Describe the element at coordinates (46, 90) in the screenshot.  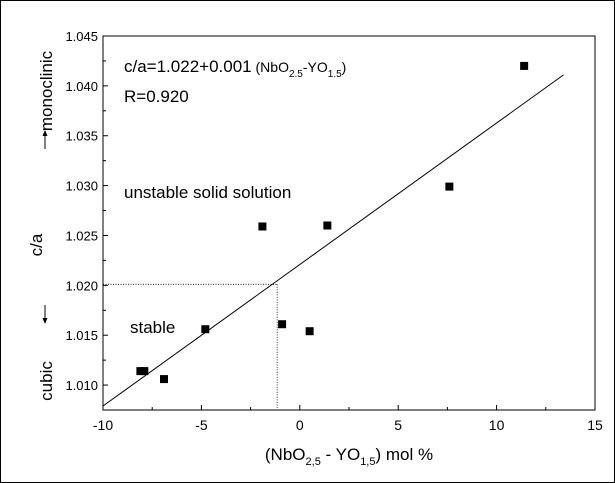
I see `y-top-label: monoclinic` at that location.